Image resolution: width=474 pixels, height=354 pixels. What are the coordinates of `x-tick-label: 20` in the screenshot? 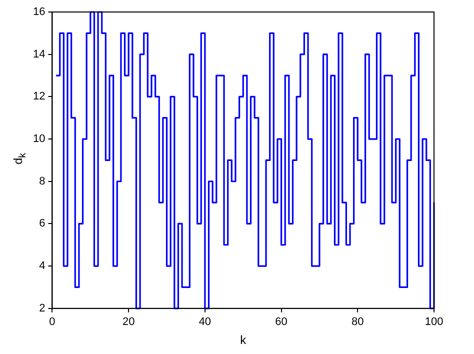 It's located at (128, 322).